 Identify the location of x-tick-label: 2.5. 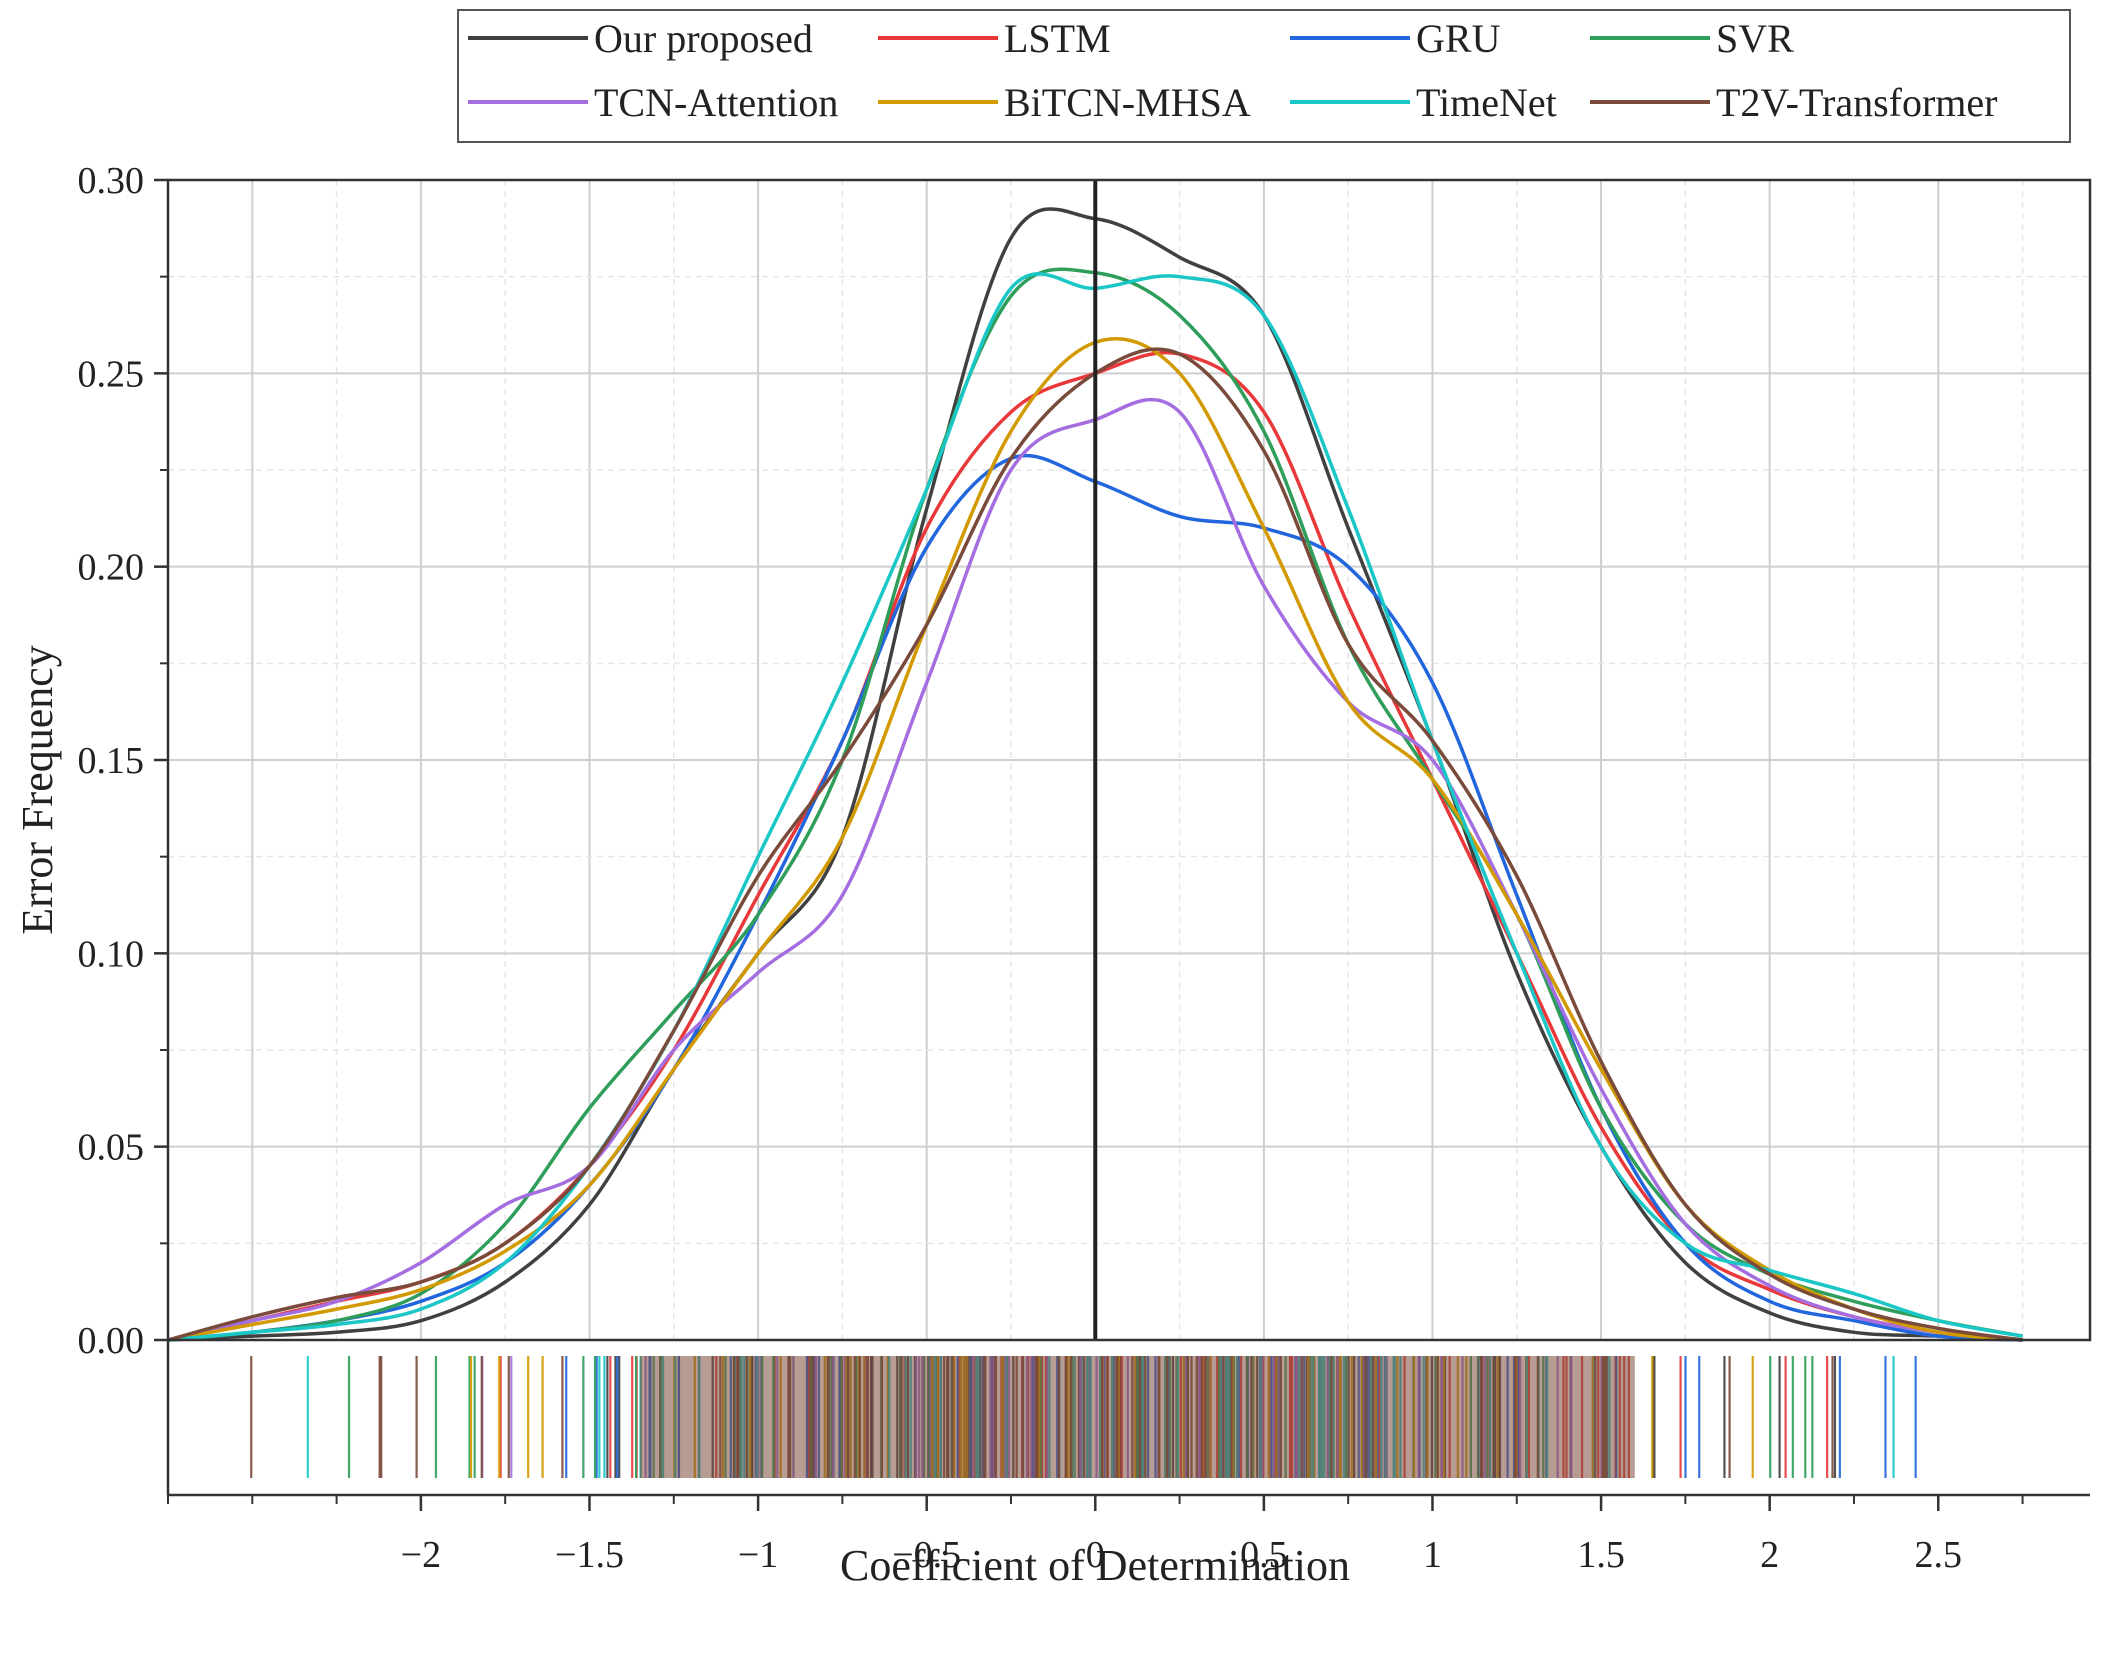
(1939, 1555).